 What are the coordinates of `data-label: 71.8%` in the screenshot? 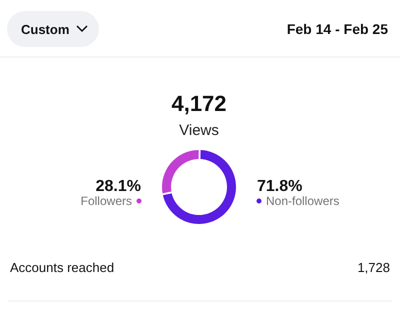 It's located at (279, 186).